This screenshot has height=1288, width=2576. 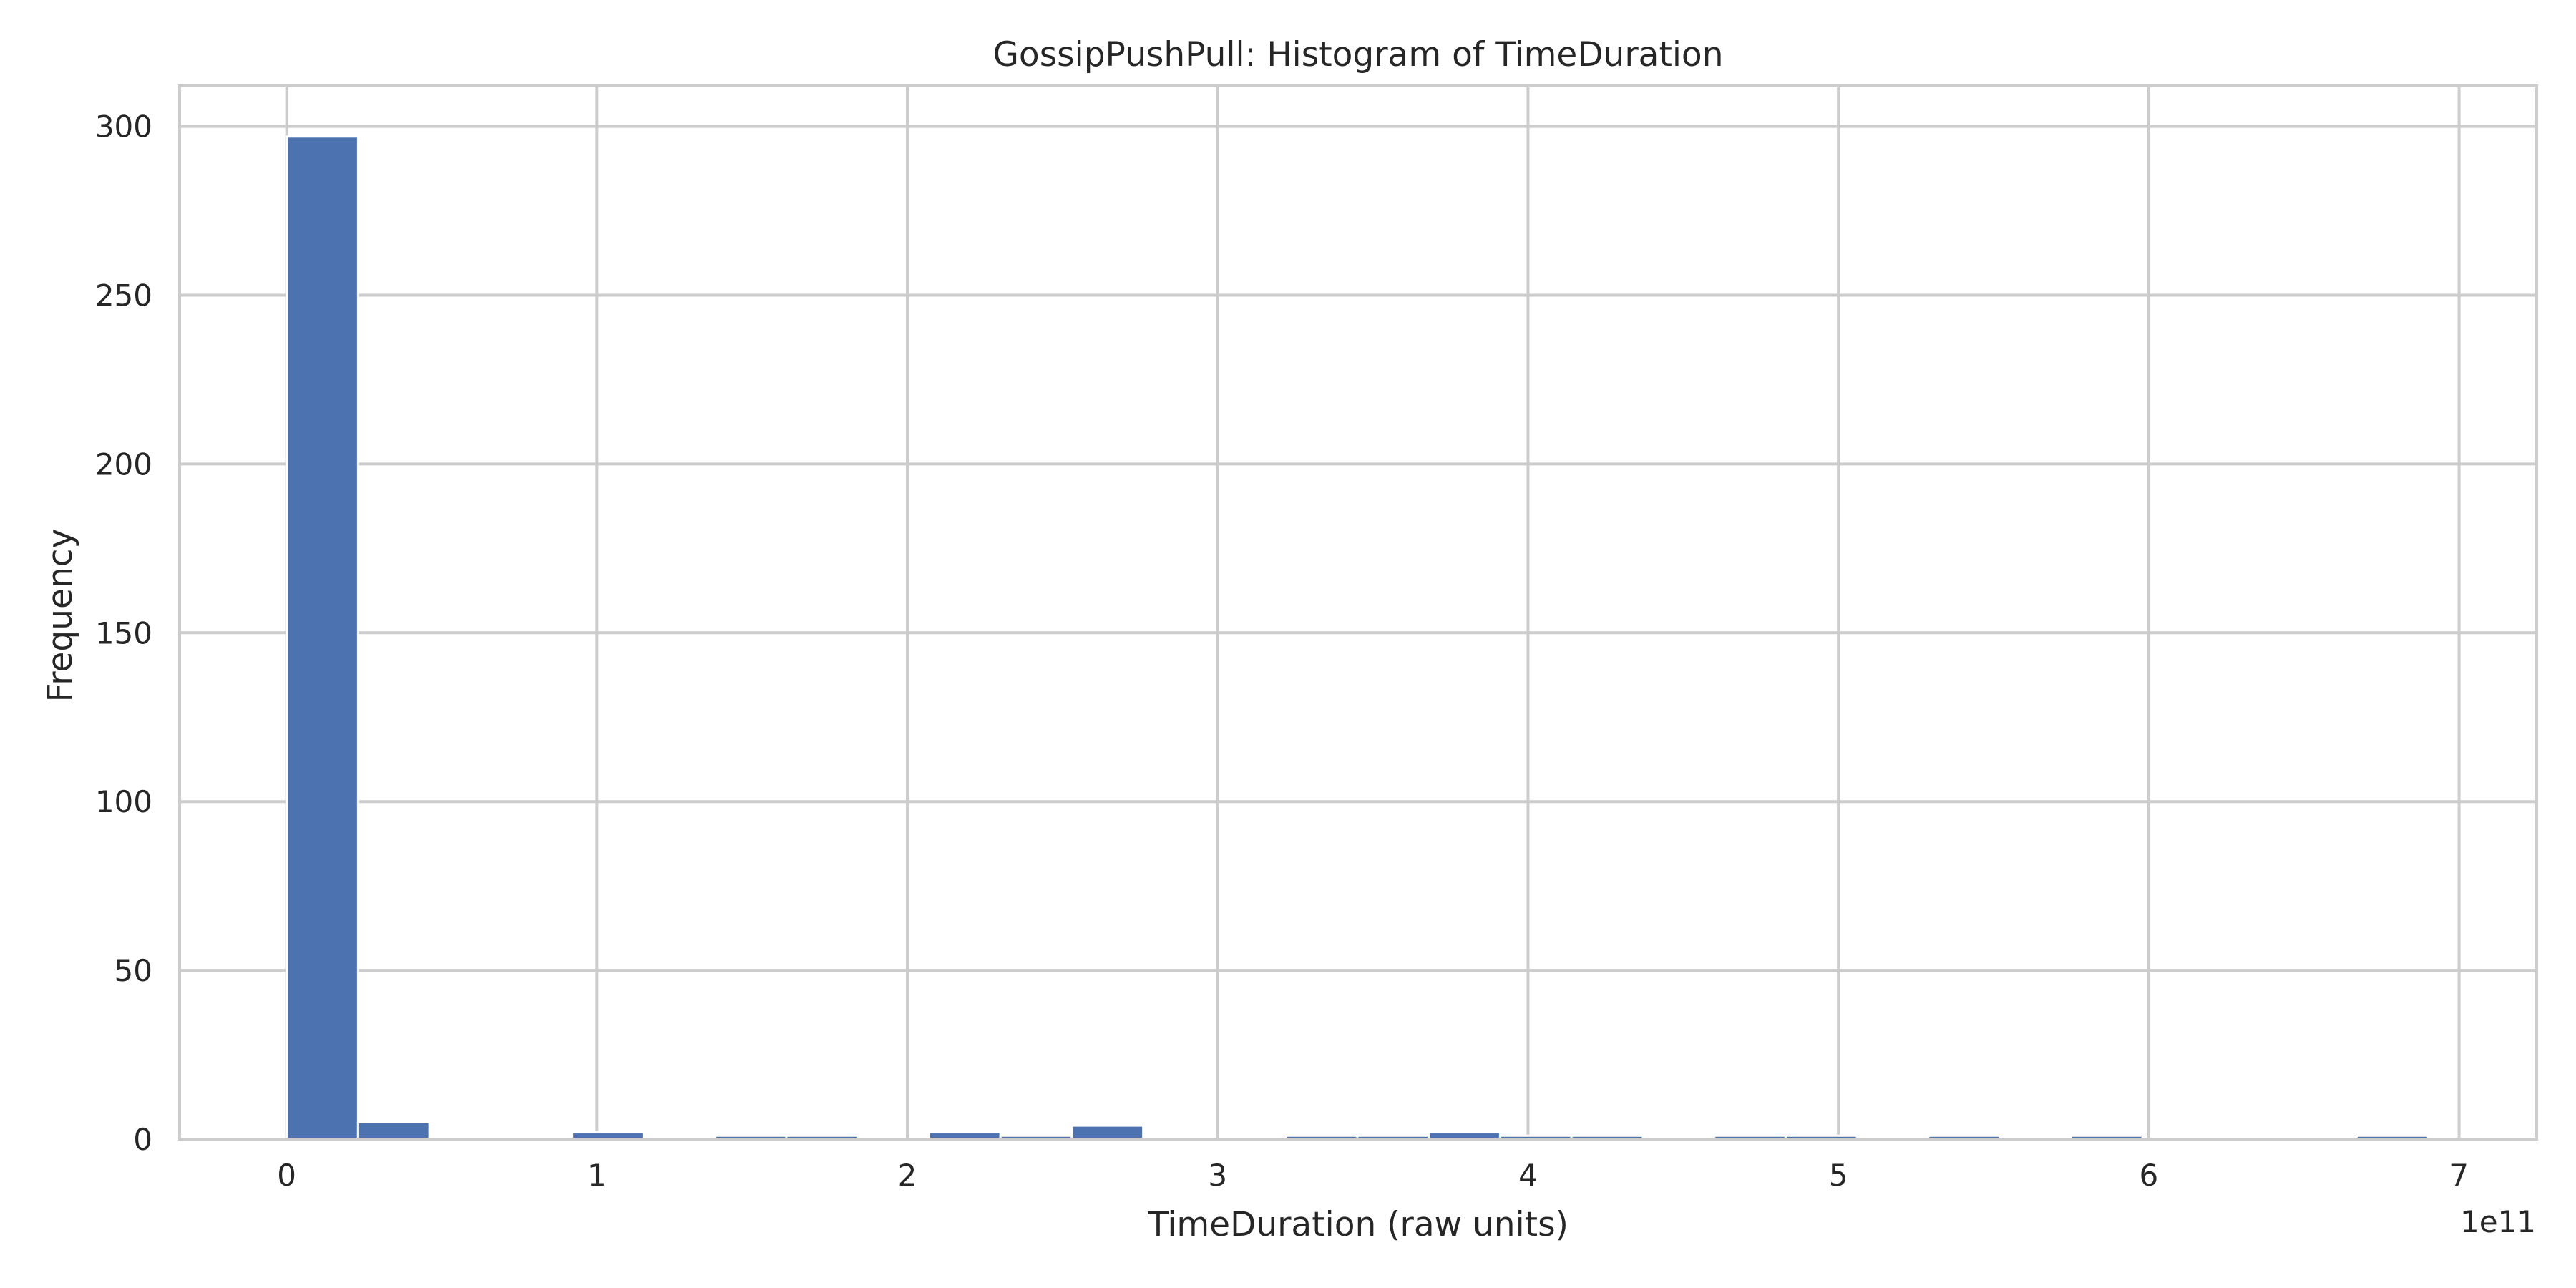 What do you see at coordinates (1373, 1175) in the screenshot?
I see `x-tick-labels: 0 1 2 3 4 5 6 7` at bounding box center [1373, 1175].